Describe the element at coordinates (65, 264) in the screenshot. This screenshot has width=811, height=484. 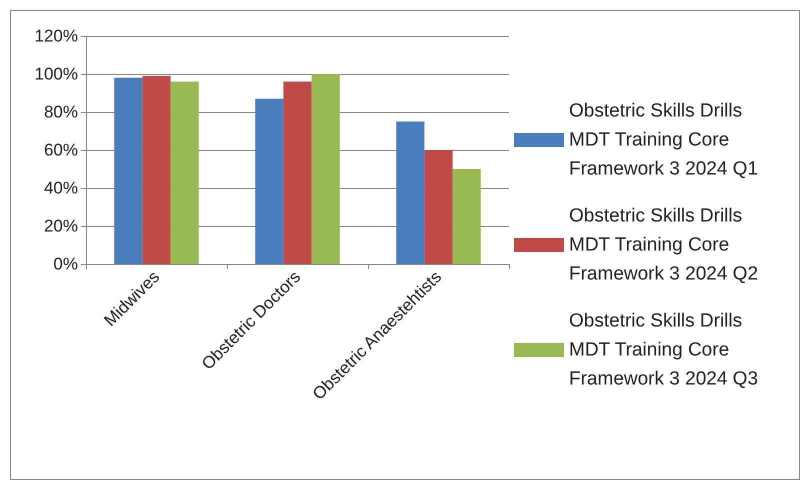
I see `y-tick-label: 0%` at that location.